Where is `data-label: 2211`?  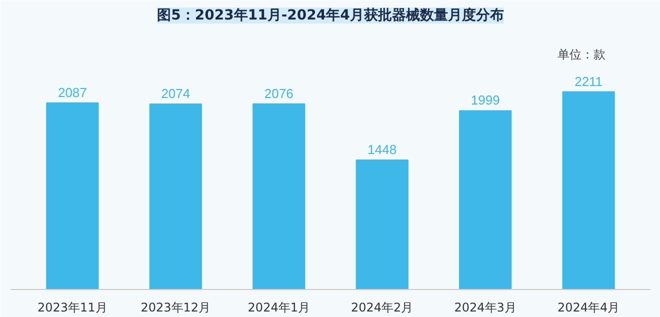 data-label: 2211 is located at coordinates (588, 81).